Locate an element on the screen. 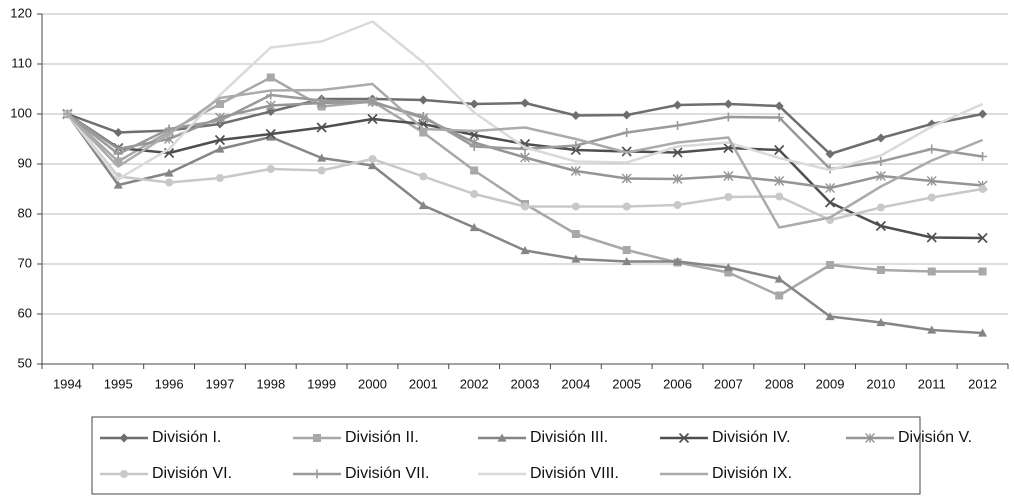  x-tick-label: 2007 is located at coordinates (728, 383).